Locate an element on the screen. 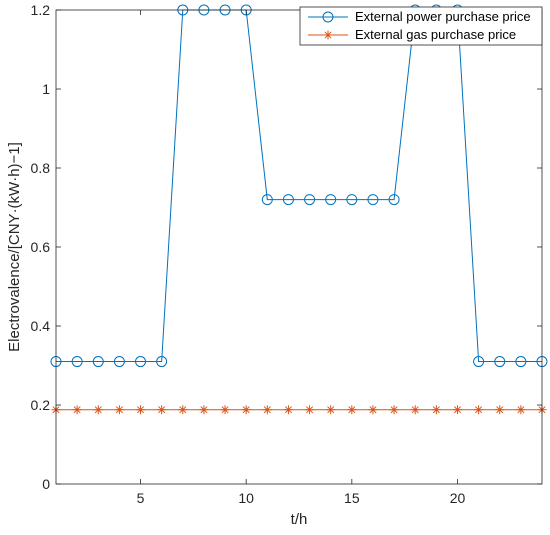 The height and width of the screenshot is (535, 550). x-tick-label: 5 is located at coordinates (141, 498).